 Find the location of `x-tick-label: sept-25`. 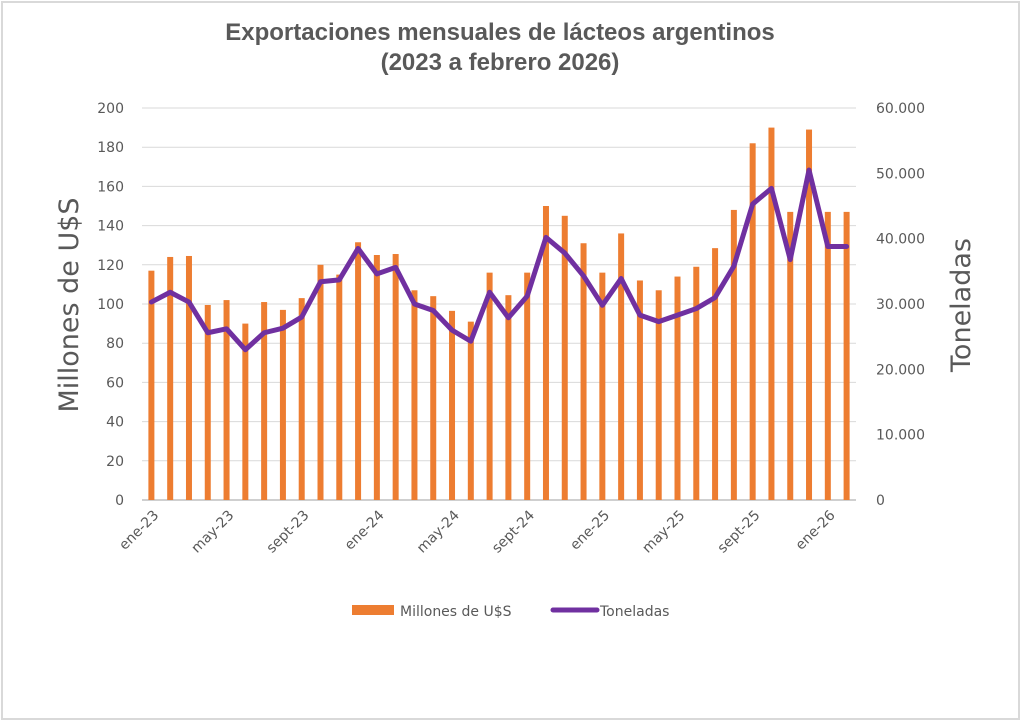

x-tick-label: sept-25 is located at coordinates (739, 532).